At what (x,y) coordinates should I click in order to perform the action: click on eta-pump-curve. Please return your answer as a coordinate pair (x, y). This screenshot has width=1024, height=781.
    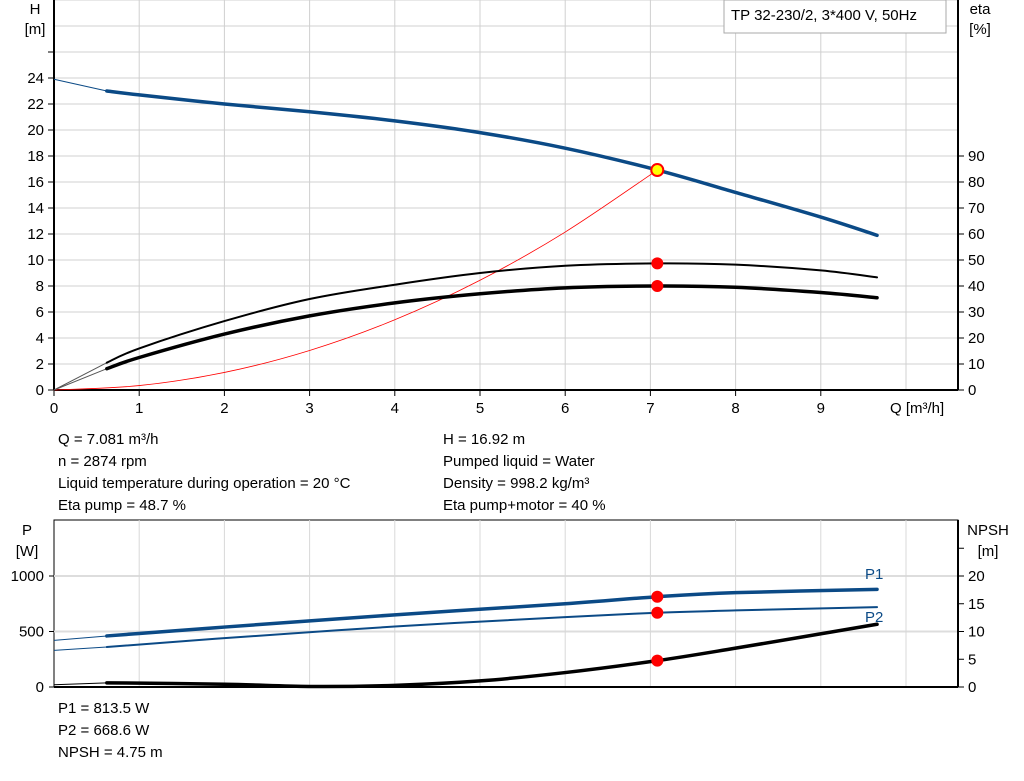
    Looking at the image, I should click on (492, 313).